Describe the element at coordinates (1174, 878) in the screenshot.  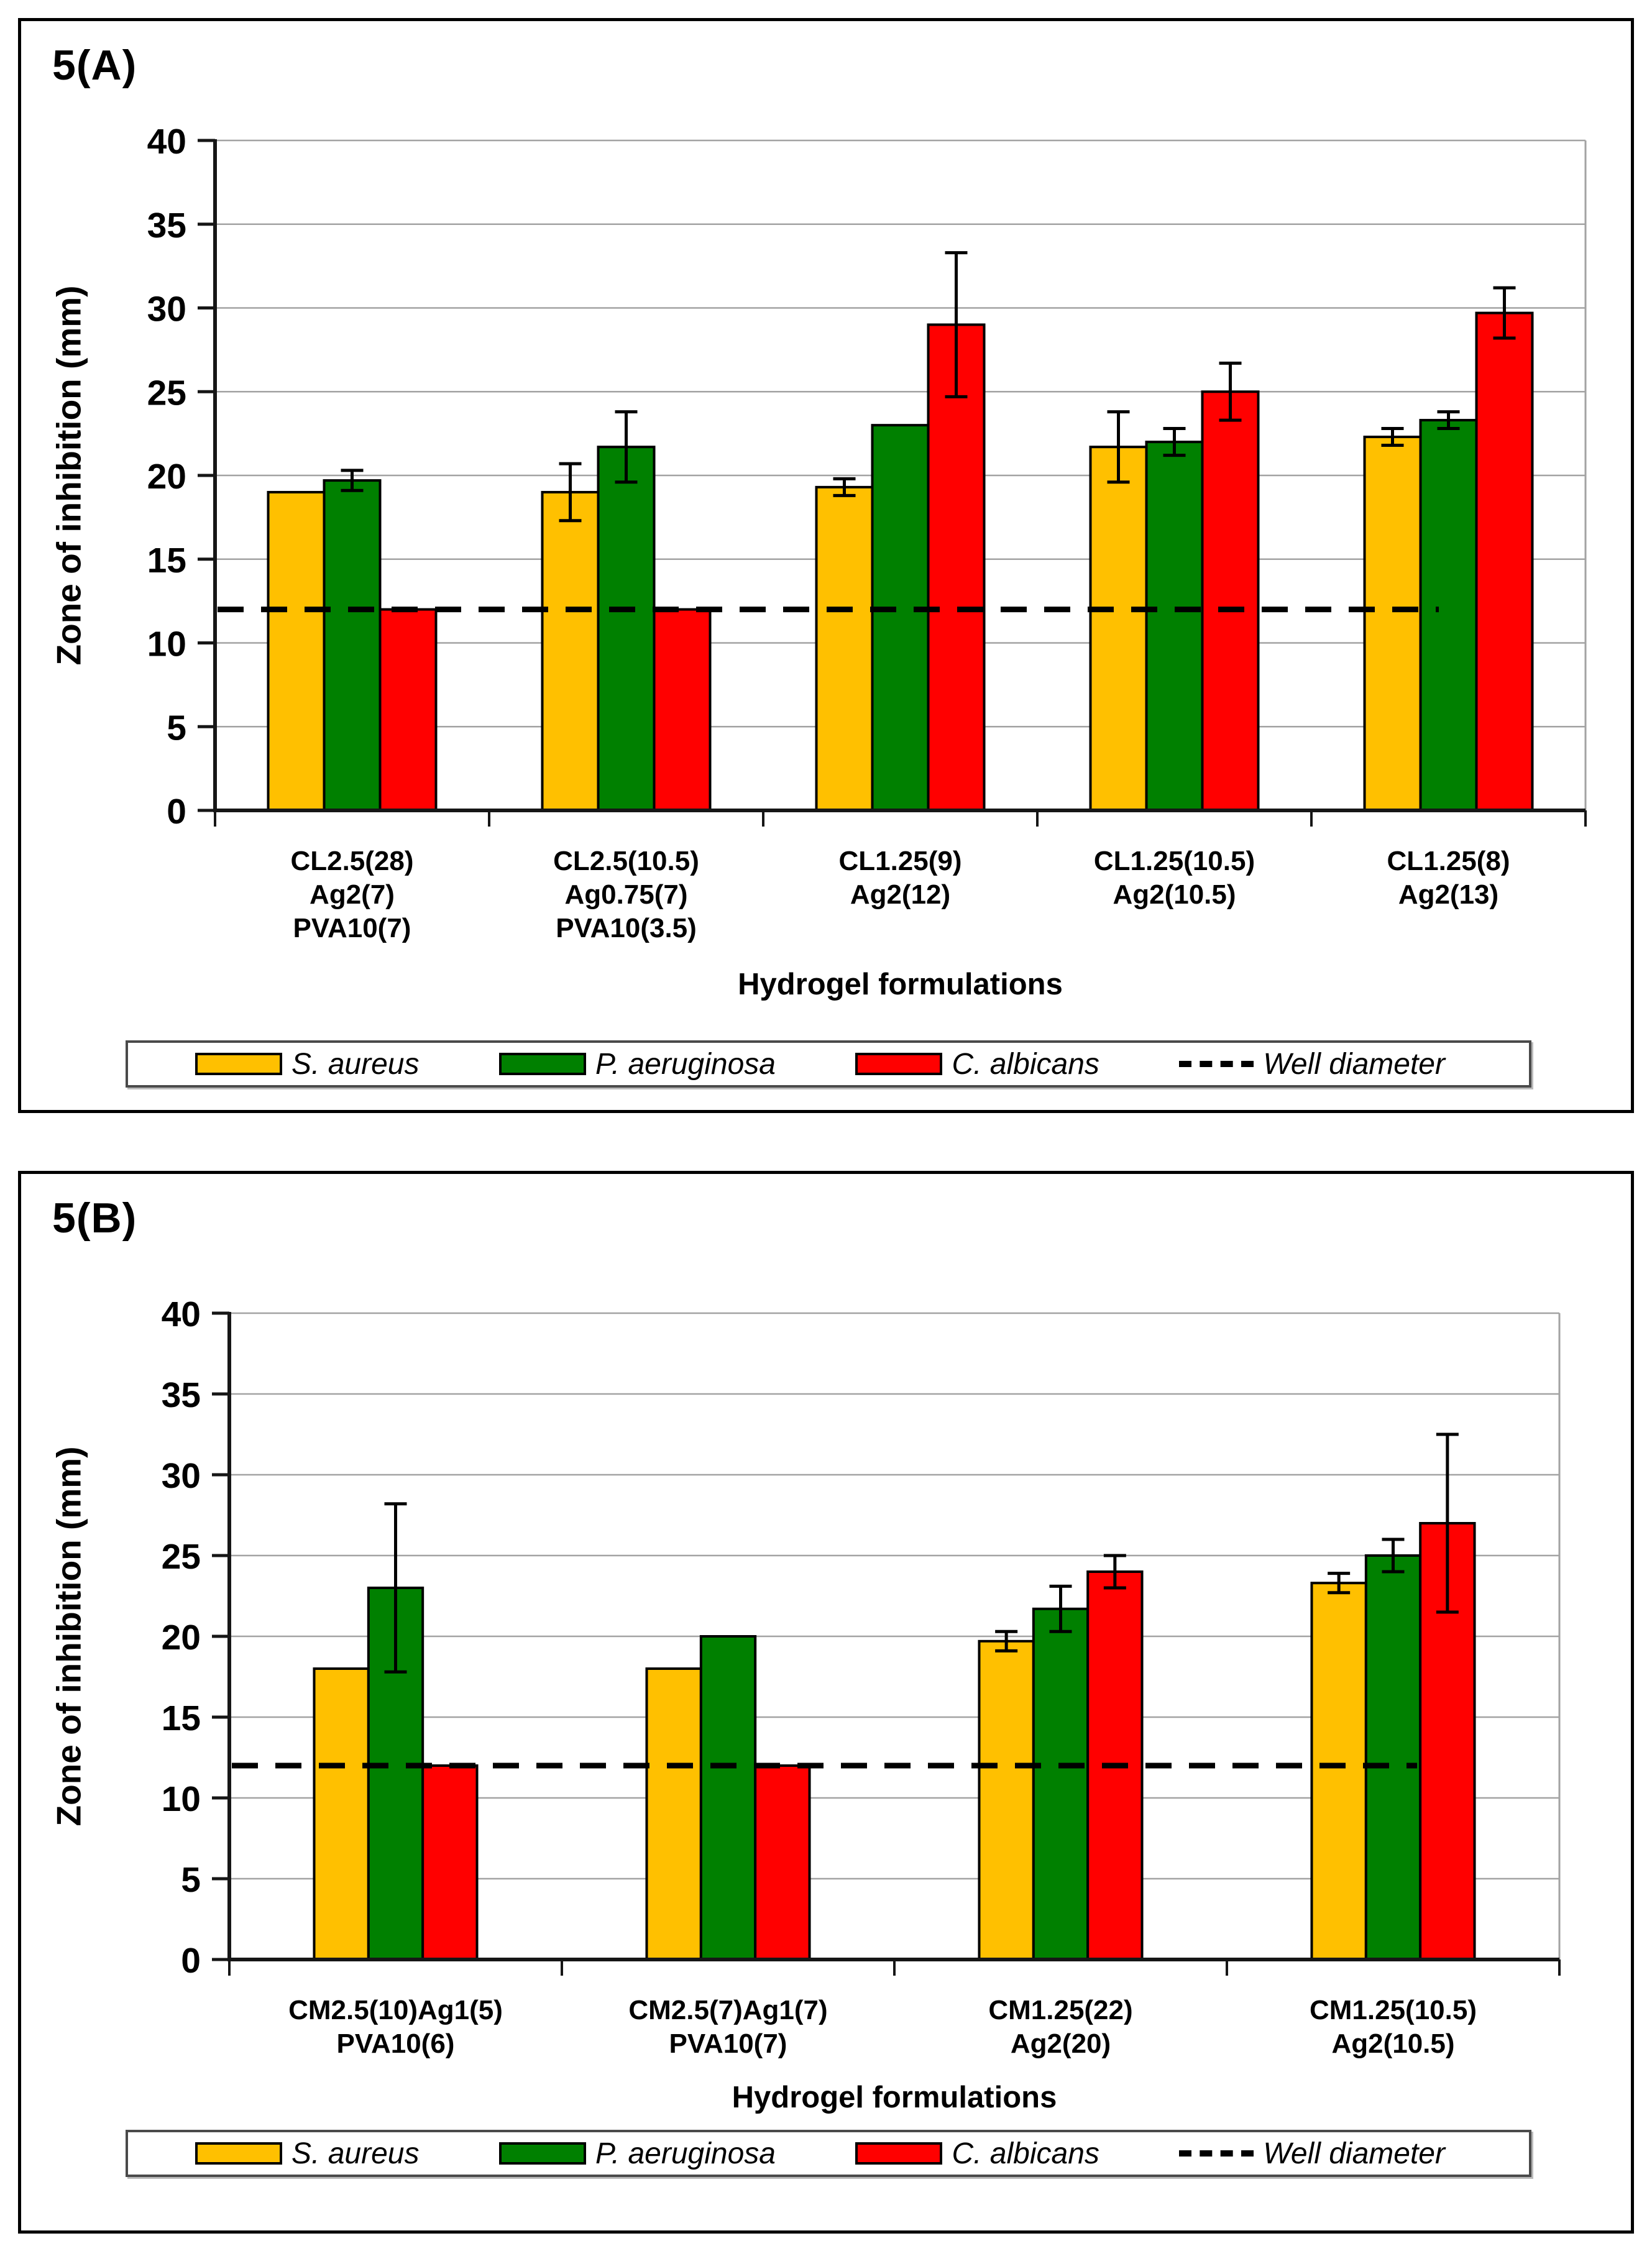
I see `category-label: CL1.25(10.5) Ag2(10.5)` at that location.